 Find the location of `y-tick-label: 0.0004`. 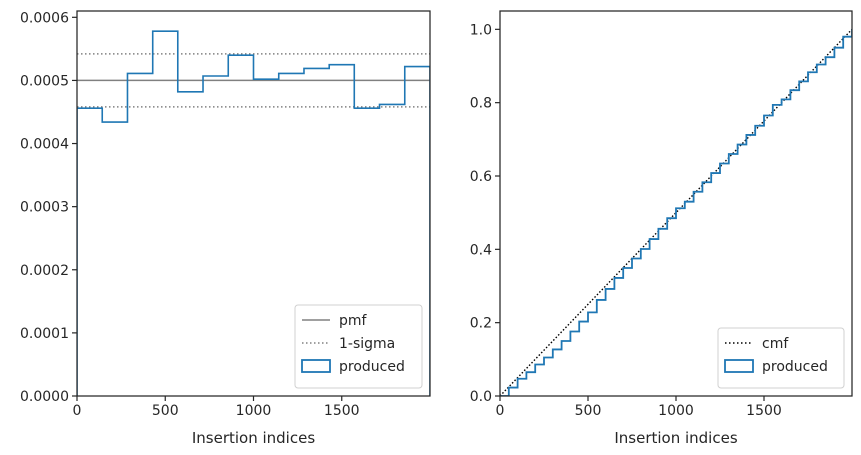

y-tick-label: 0.0004 is located at coordinates (44, 145).